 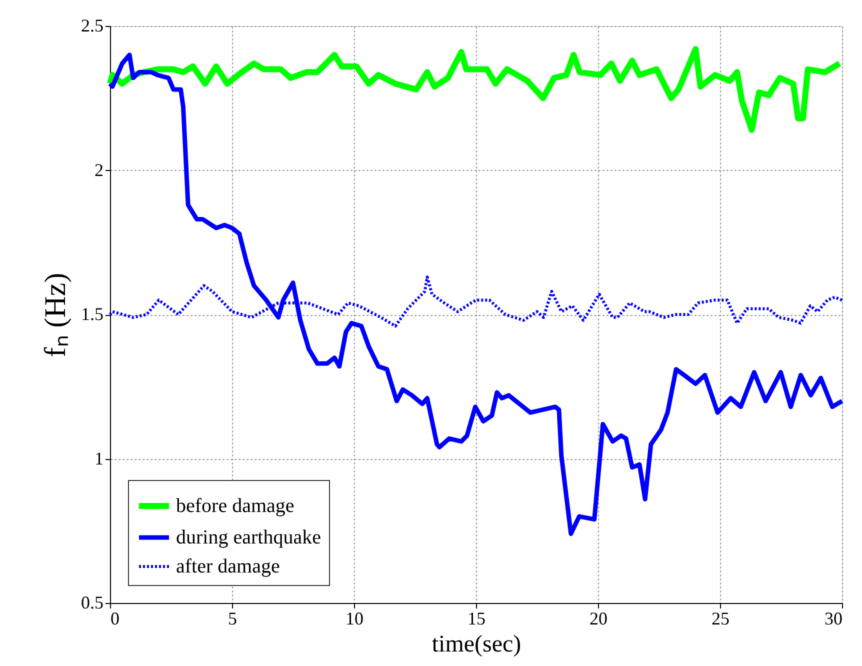 What do you see at coordinates (599, 618) in the screenshot?
I see `x-tick-label: 20` at bounding box center [599, 618].